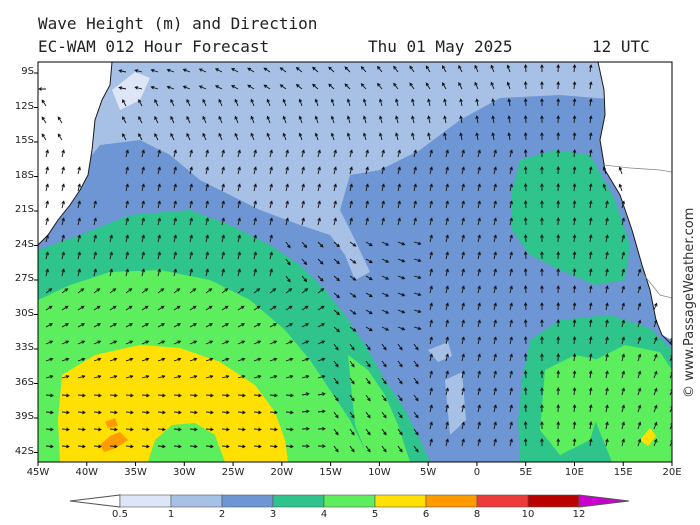 This screenshot has width=700, height=525. Describe the element at coordinates (324, 514) in the screenshot. I see `legend-label: 4` at that location.